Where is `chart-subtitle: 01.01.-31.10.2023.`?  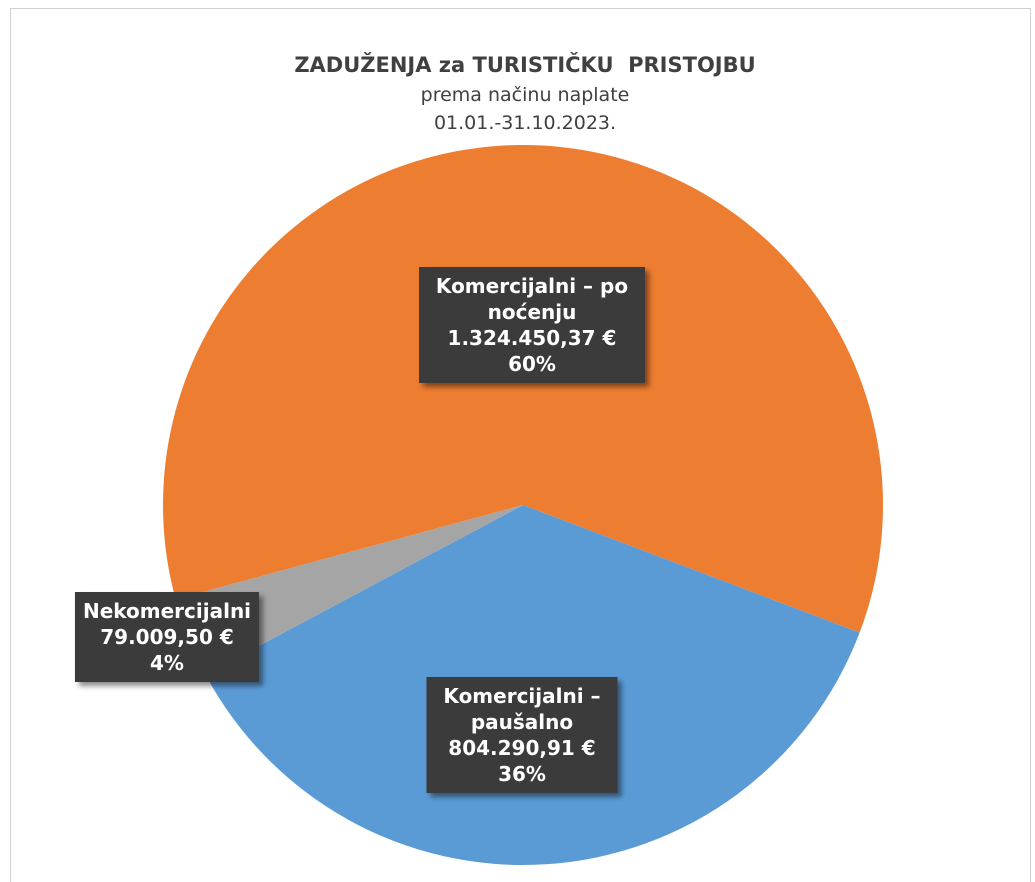
chart-subtitle: 01.01.-31.10.2023. is located at coordinates (525, 123).